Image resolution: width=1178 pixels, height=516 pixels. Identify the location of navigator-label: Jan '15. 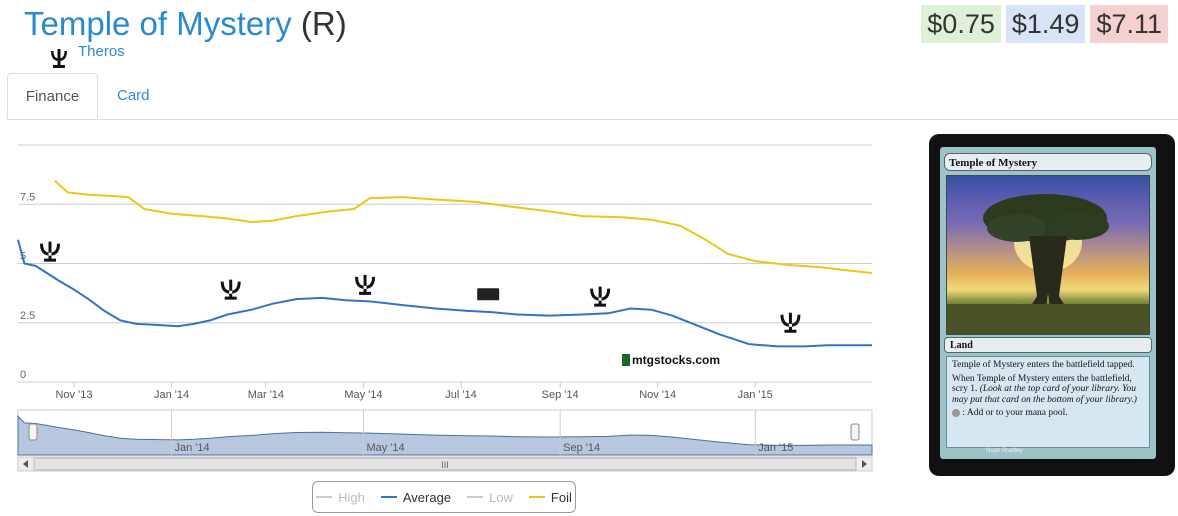
(775, 448).